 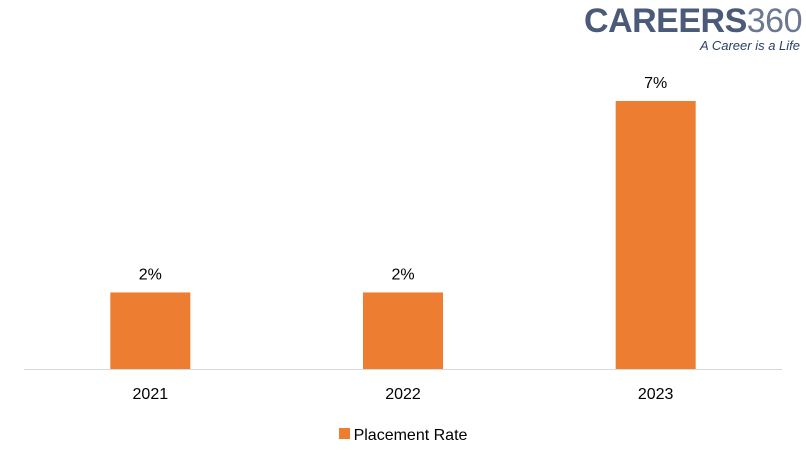 What do you see at coordinates (774, 21) in the screenshot?
I see `logo-brand-number: 360` at bounding box center [774, 21].